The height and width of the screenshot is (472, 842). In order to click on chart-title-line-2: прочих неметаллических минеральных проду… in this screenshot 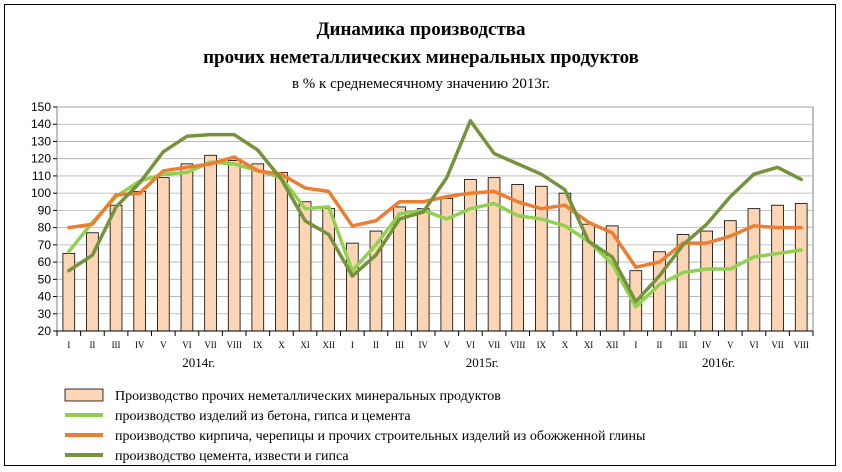, I will do `click(421, 57)`.